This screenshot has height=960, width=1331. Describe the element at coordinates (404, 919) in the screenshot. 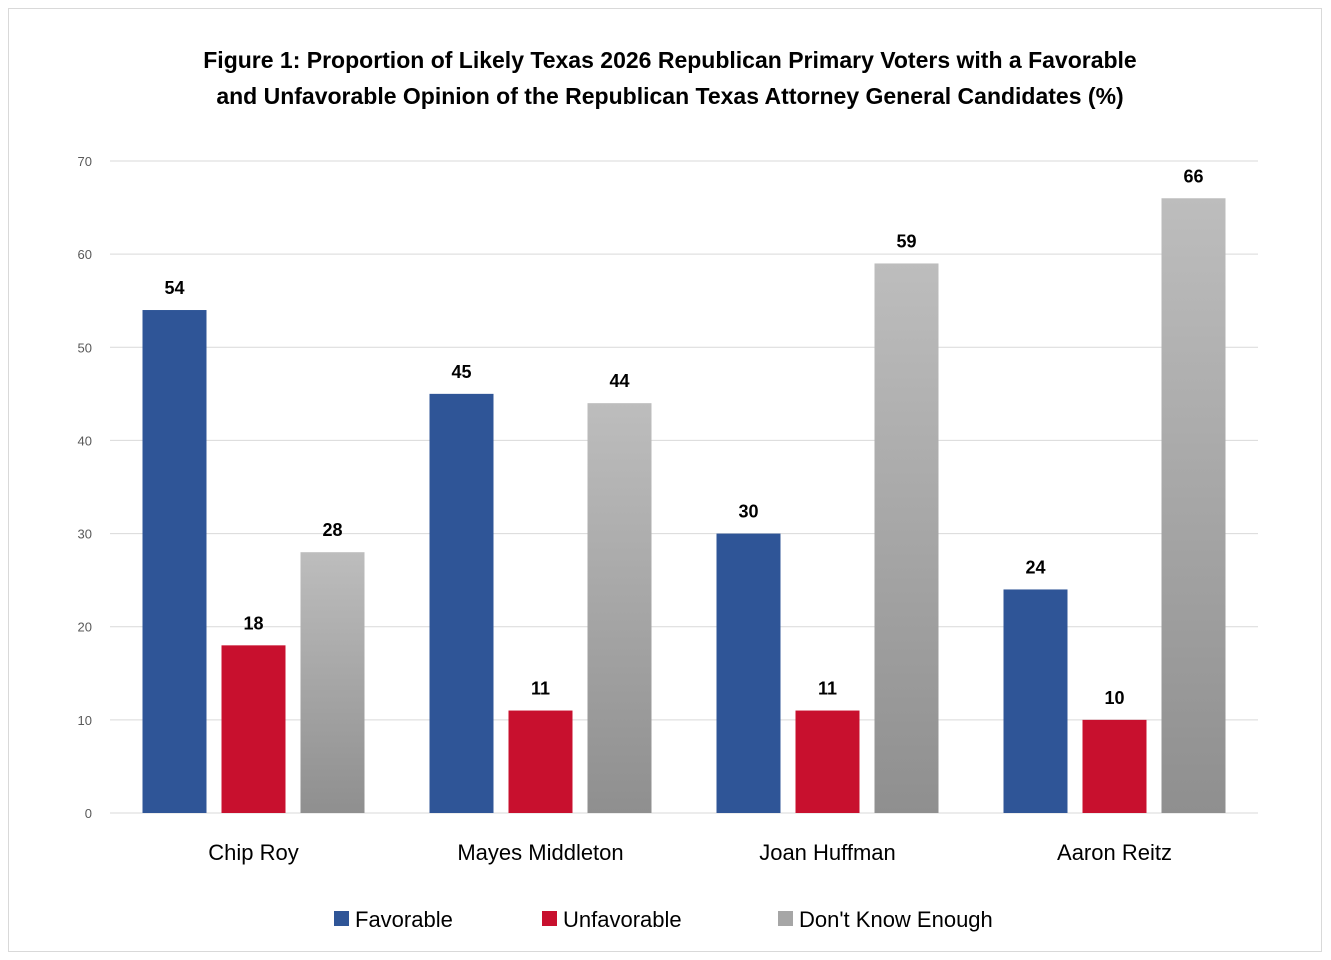

I see `legend-label: Favorable` at that location.